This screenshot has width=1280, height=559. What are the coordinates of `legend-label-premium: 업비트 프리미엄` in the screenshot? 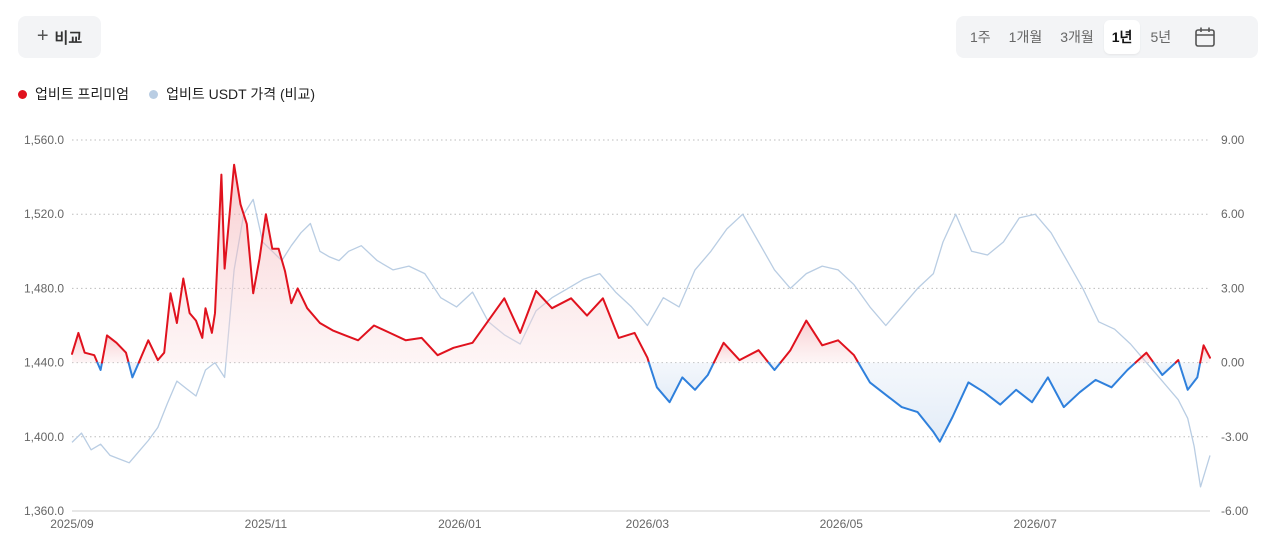 It's located at (82, 94).